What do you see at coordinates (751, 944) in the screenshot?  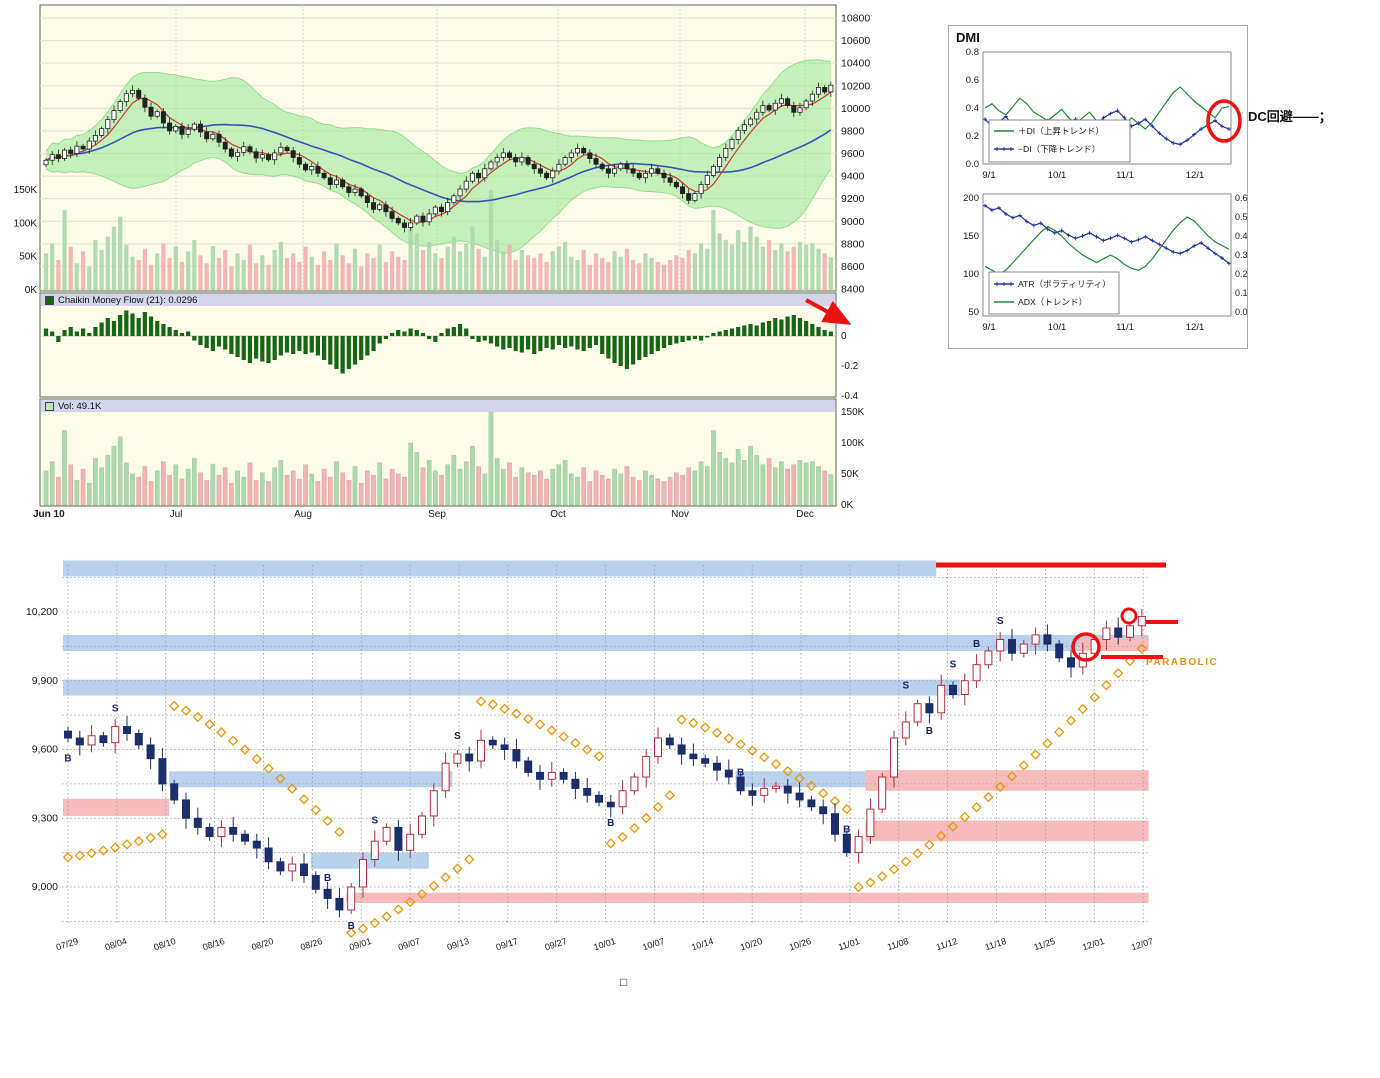 I see `svg-text: 10/20` at bounding box center [751, 944].